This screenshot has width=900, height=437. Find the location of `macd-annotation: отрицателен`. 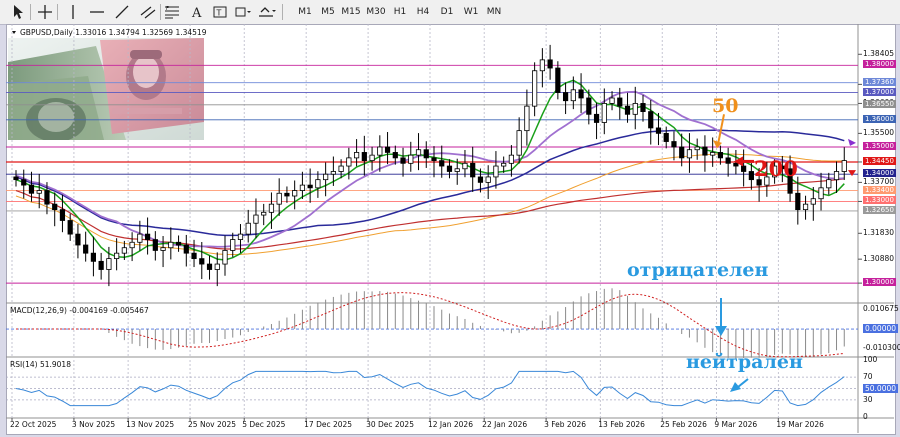

macd-annotation: отрицателен is located at coordinates (698, 270).